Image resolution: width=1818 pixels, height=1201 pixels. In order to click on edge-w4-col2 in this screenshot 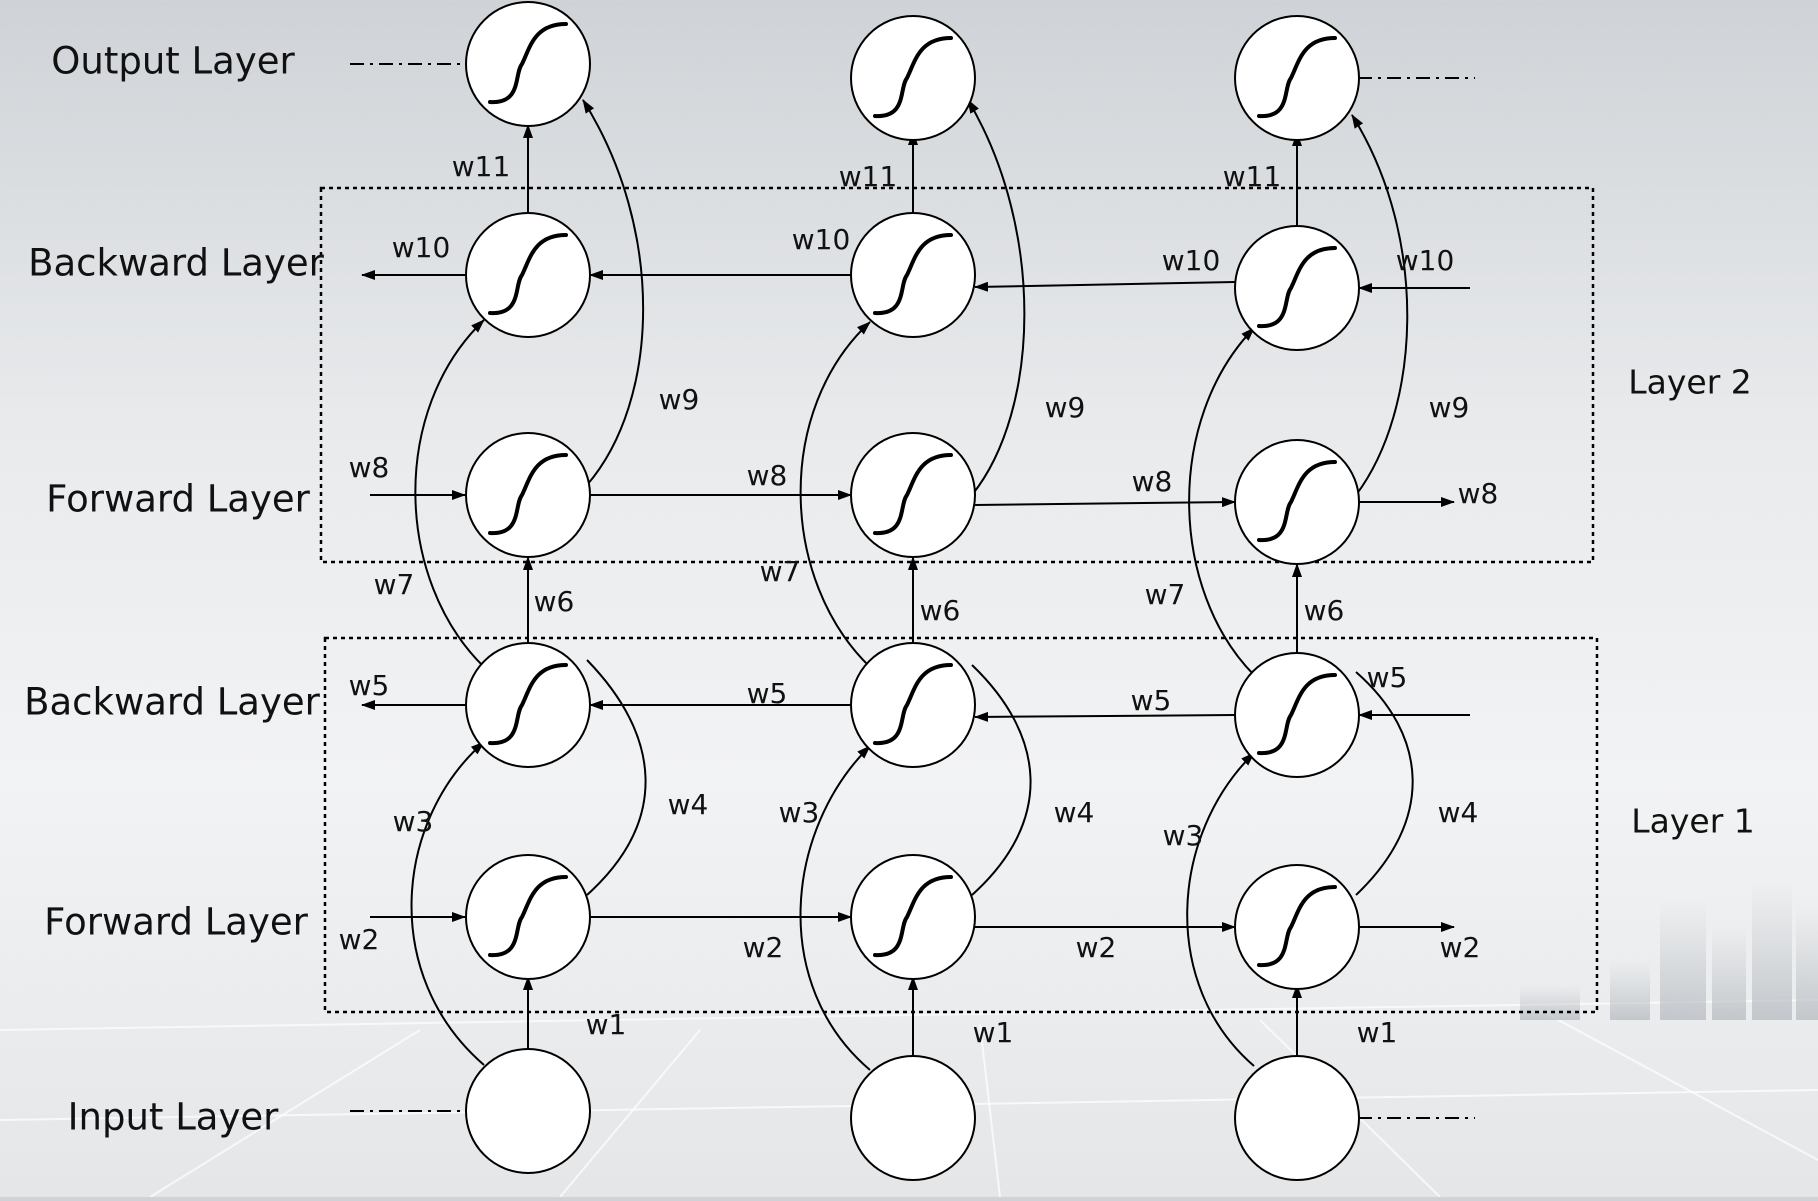, I will do `click(1001, 780)`.